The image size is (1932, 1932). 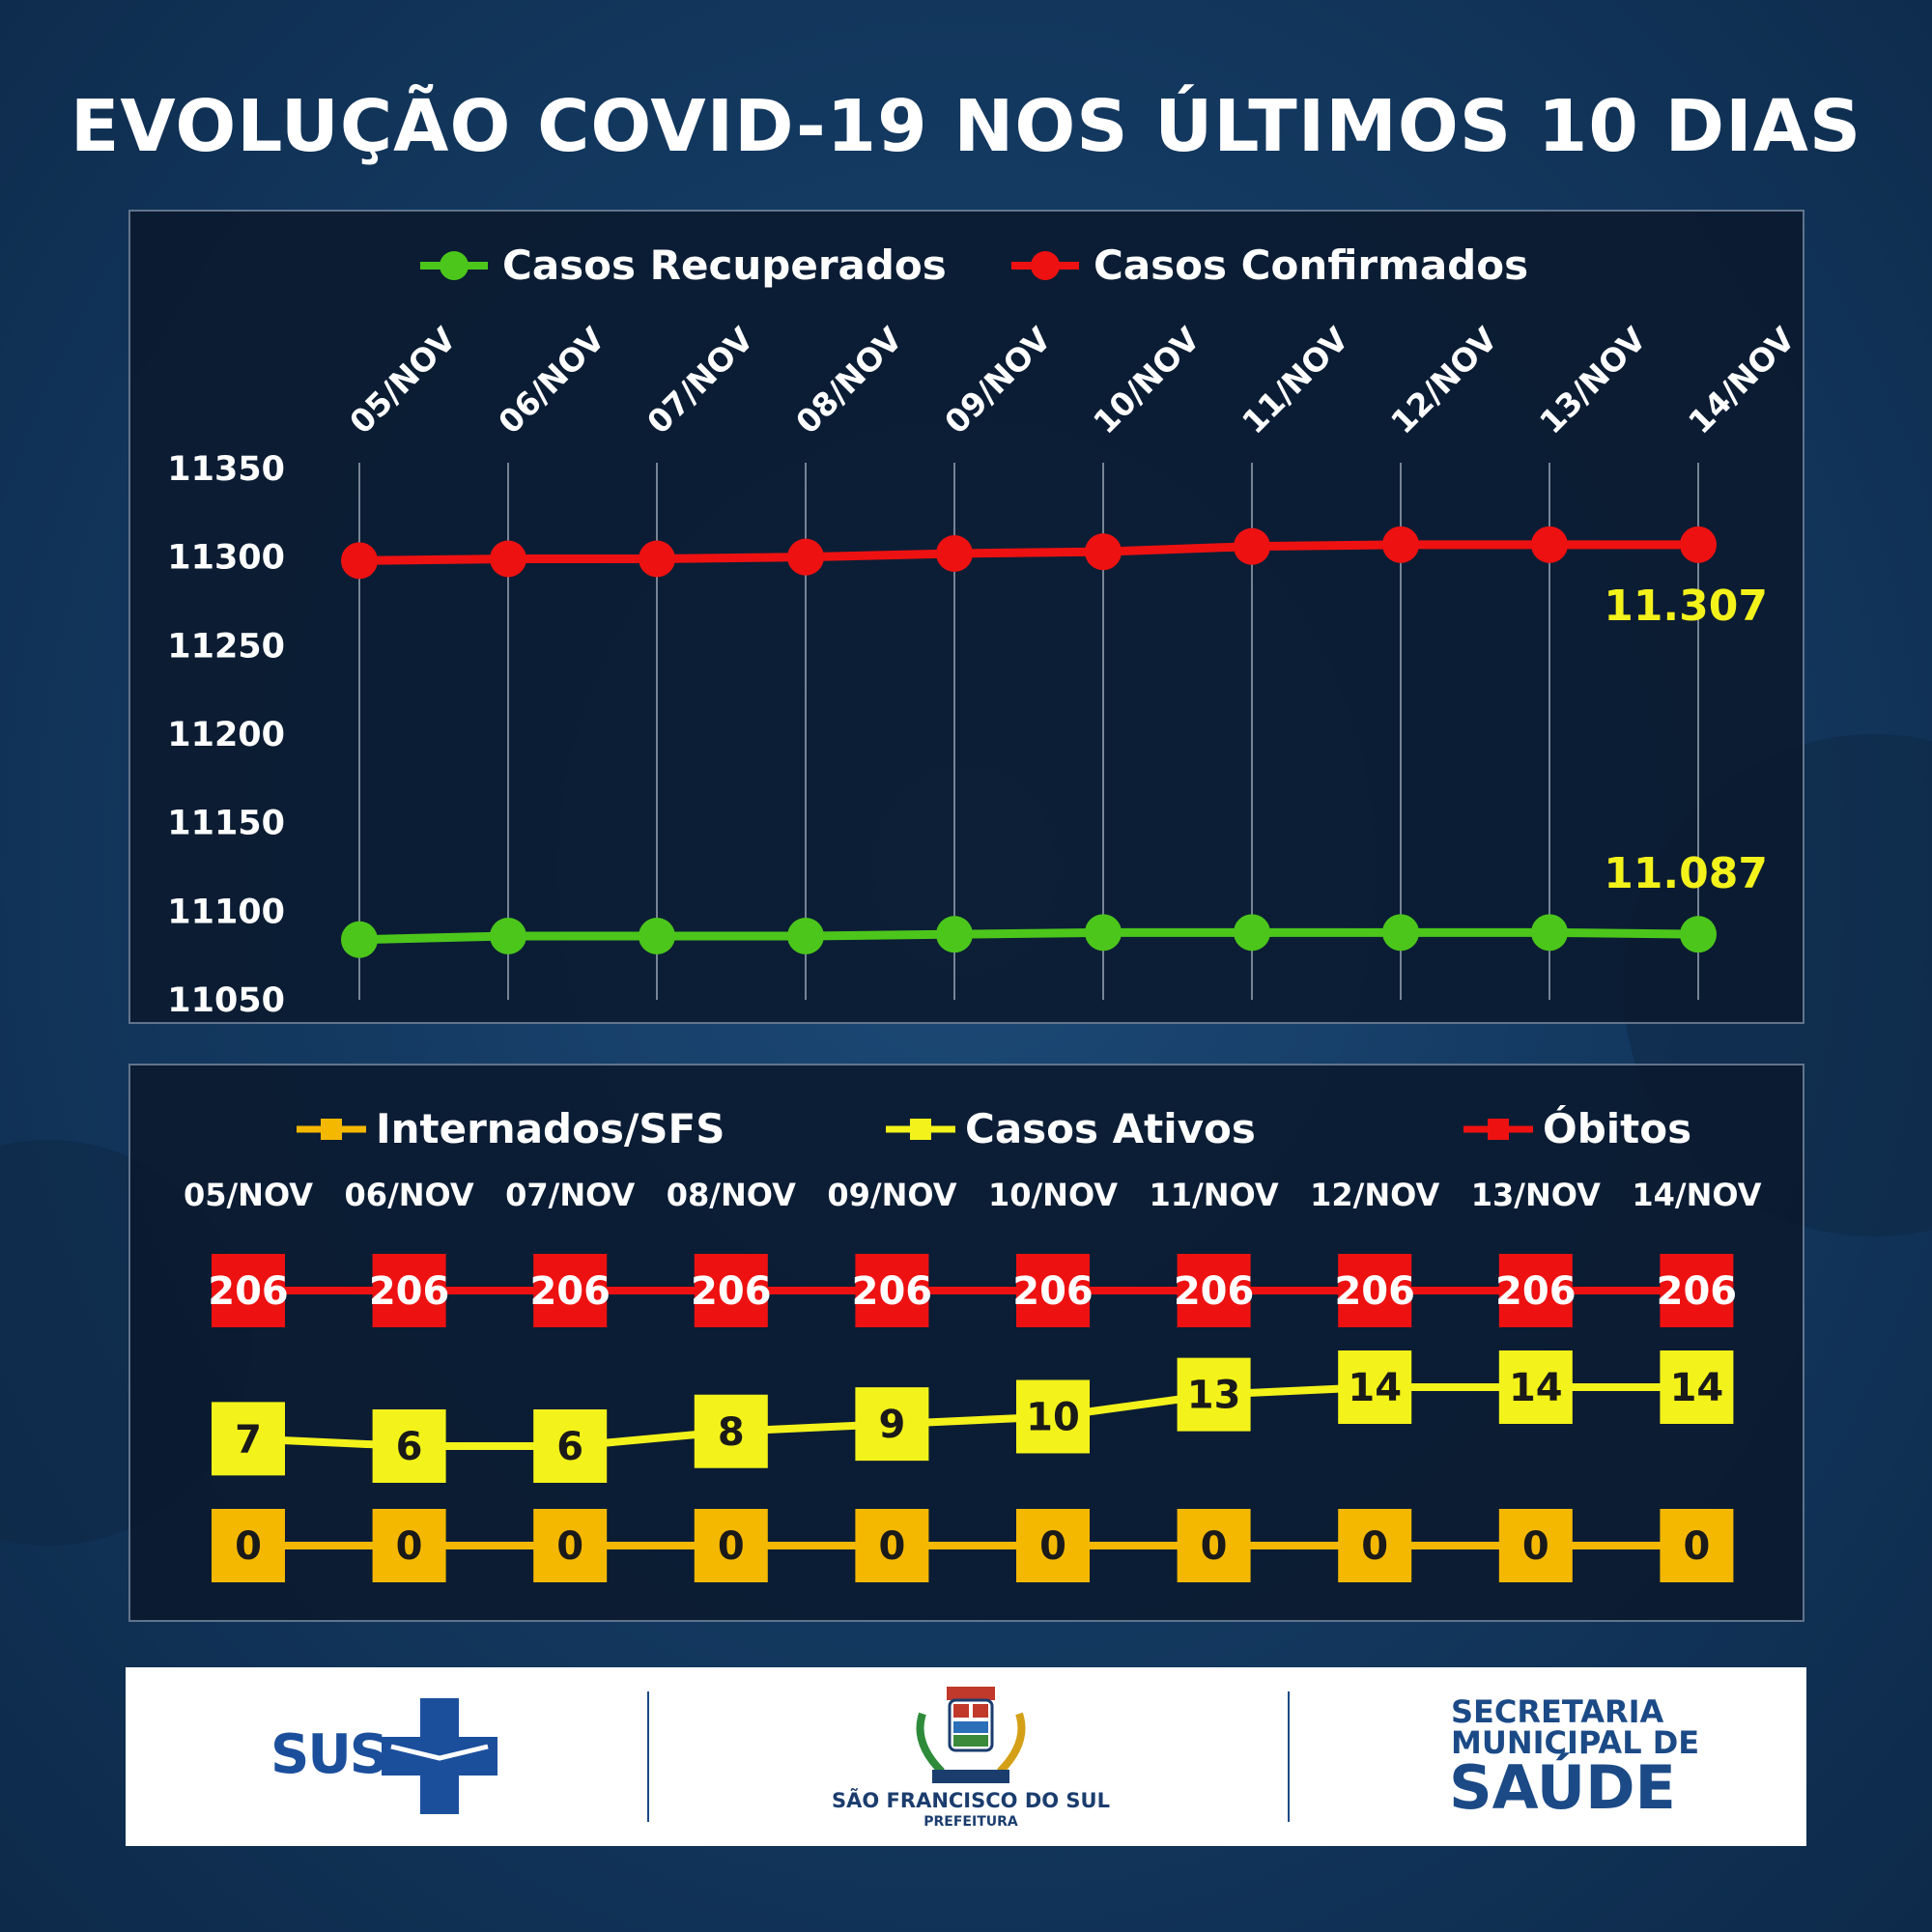 What do you see at coordinates (1028, 936) in the screenshot?
I see `recovered-series-line` at bounding box center [1028, 936].